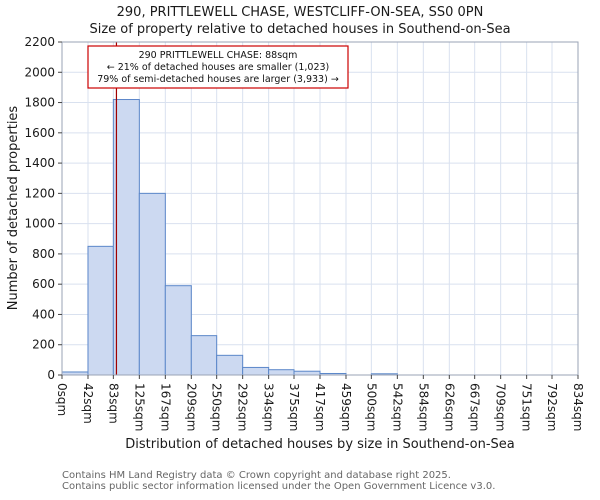  Describe the element at coordinates (191, 407) in the screenshot. I see `x-tick-label: 209sqm` at that location.